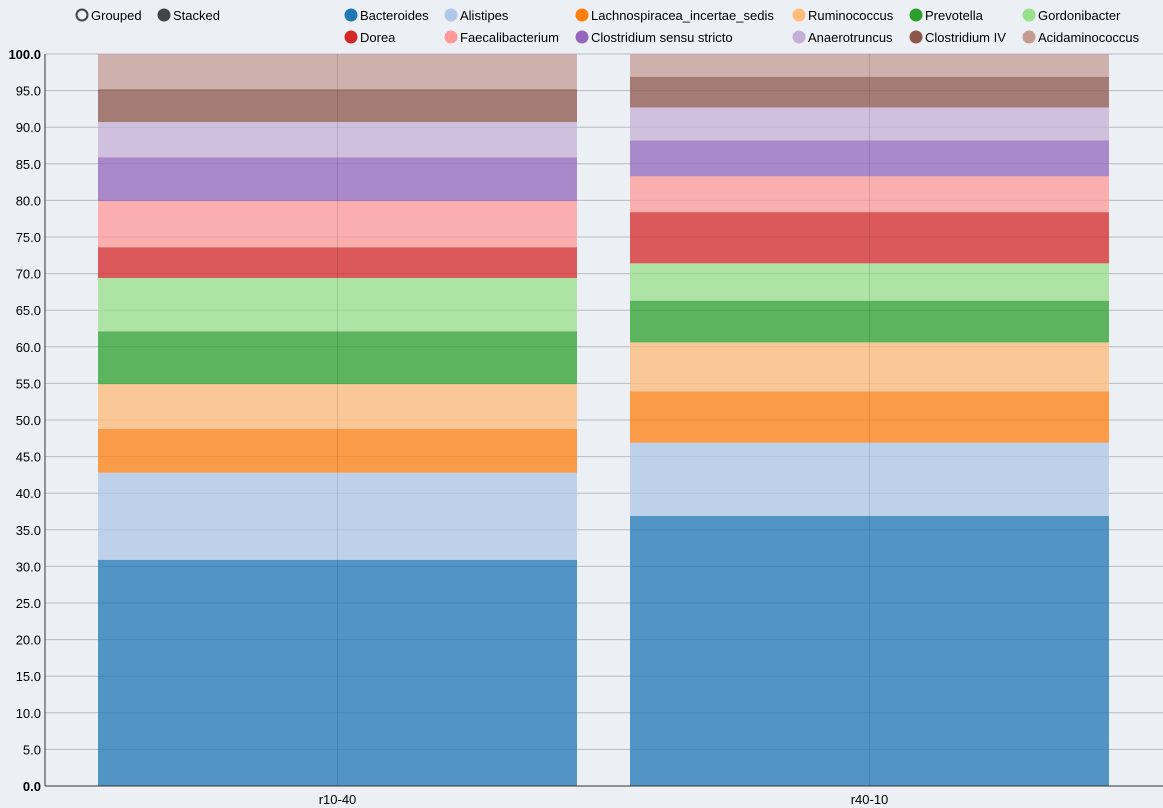 Image resolution: width=1163 pixels, height=808 pixels. Describe the element at coordinates (509, 37) in the screenshot. I see `legend-label: Faecalibacterium` at that location.